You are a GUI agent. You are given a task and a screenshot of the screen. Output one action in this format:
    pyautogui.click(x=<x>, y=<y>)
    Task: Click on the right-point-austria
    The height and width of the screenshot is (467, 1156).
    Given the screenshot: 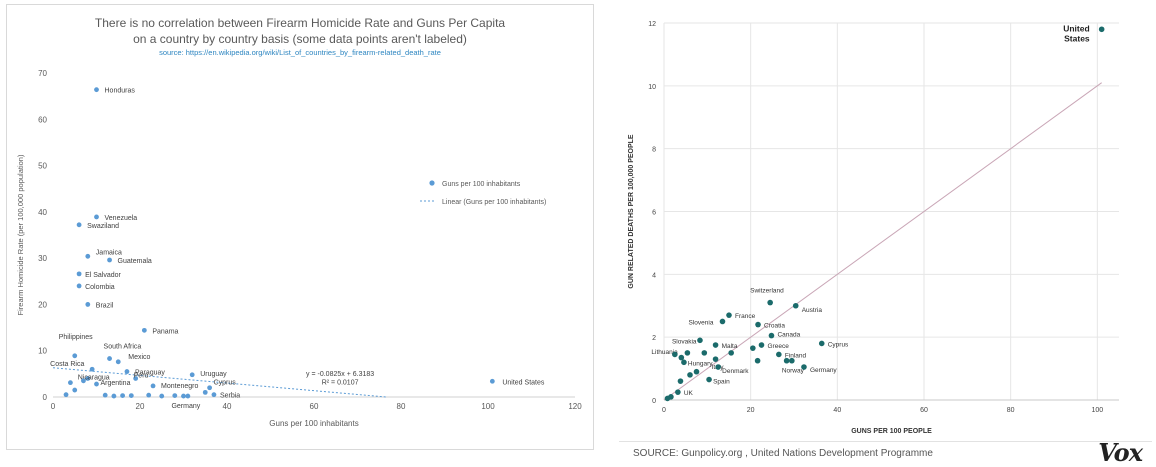 What is the action you would take?
    pyautogui.click(x=795, y=305)
    